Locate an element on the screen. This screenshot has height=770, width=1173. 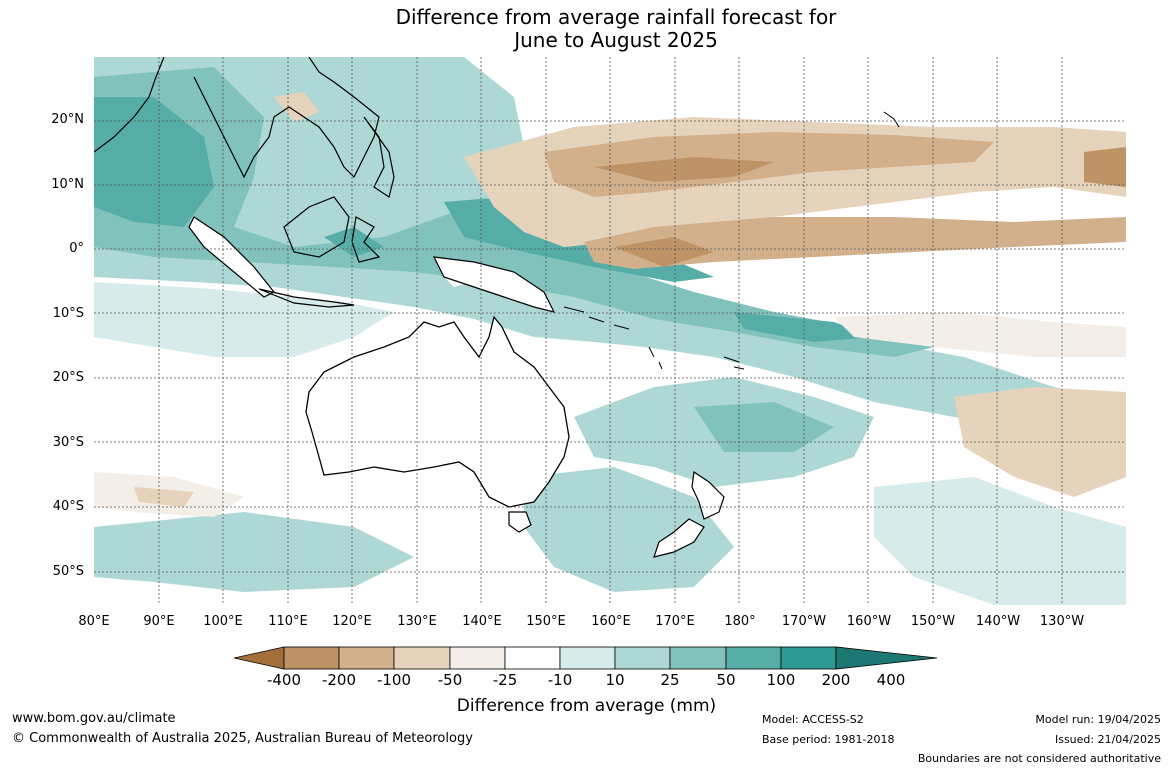
coast-hawaii is located at coordinates (891, 119).